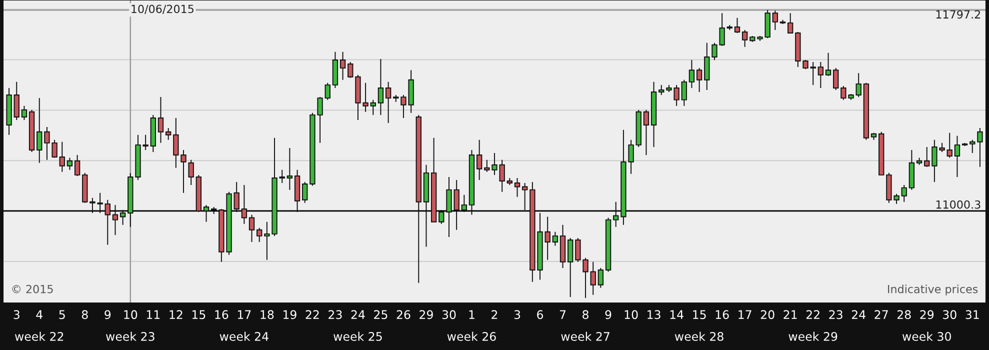 The width and height of the screenshot is (989, 350). What do you see at coordinates (495, 314) in the screenshot?
I see `x-tick-label: 2` at bounding box center [495, 314].